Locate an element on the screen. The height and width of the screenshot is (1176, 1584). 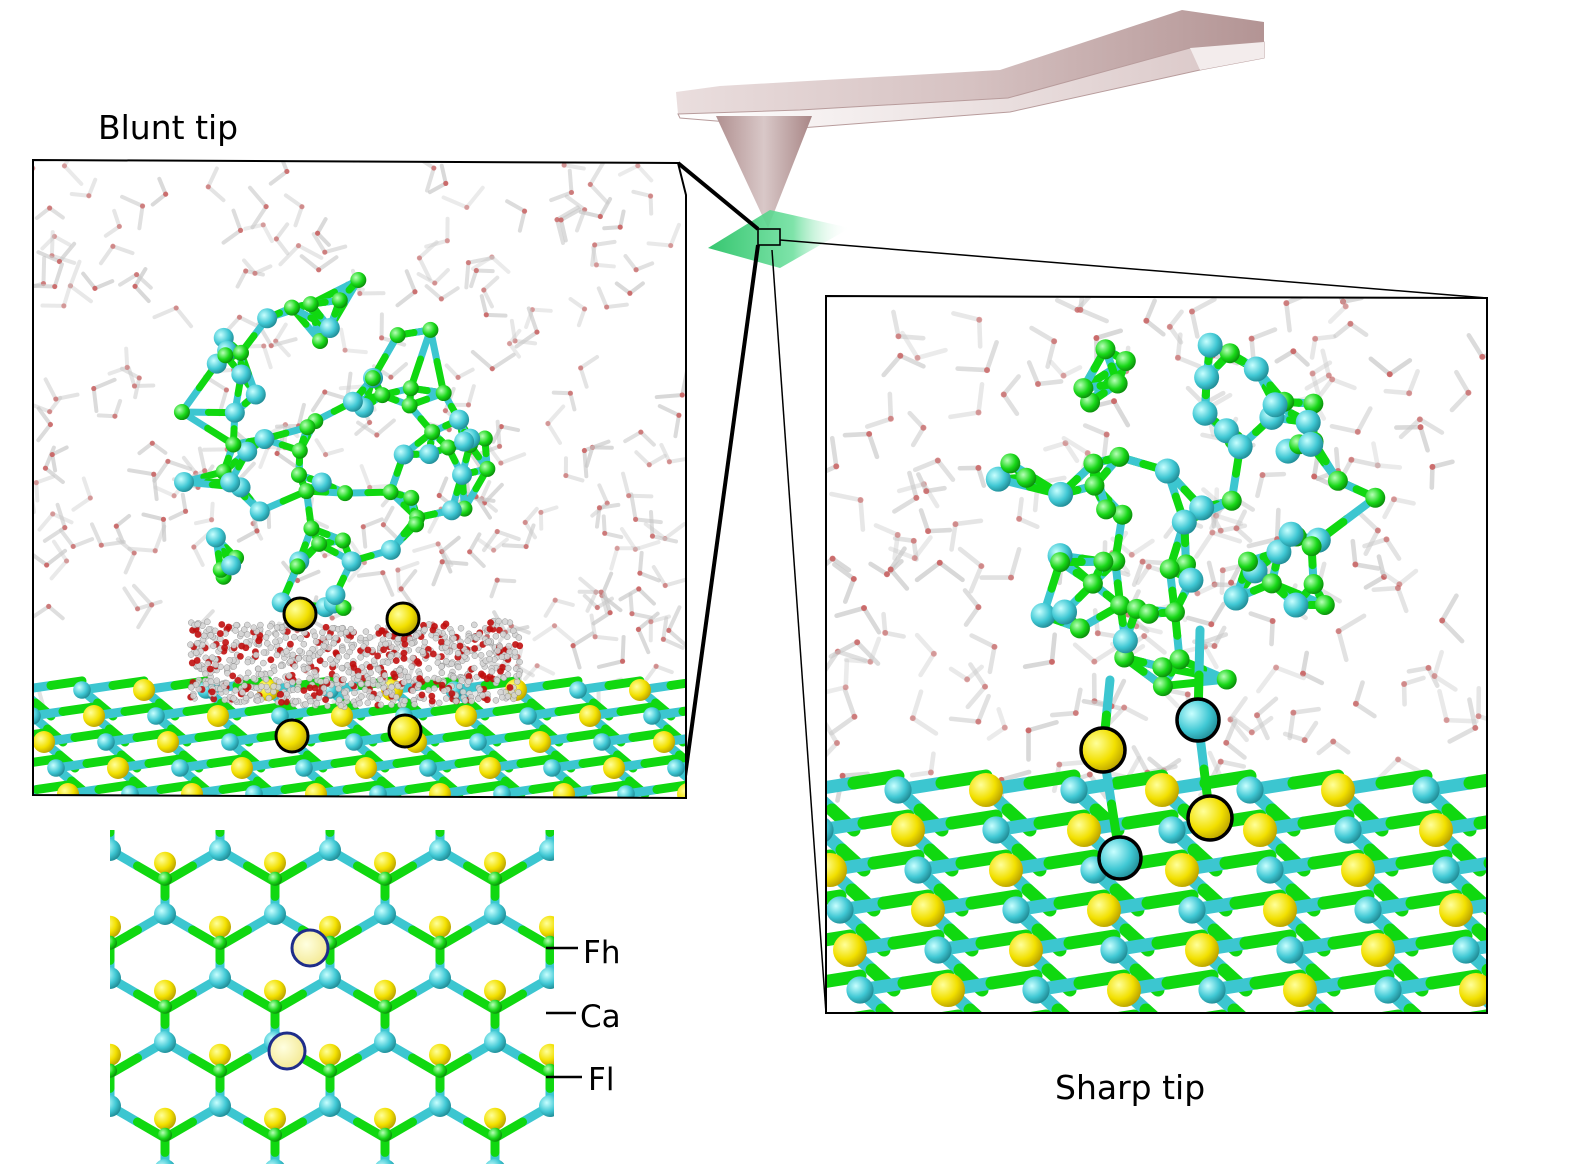
legend-ca: Ca is located at coordinates (600, 1017).